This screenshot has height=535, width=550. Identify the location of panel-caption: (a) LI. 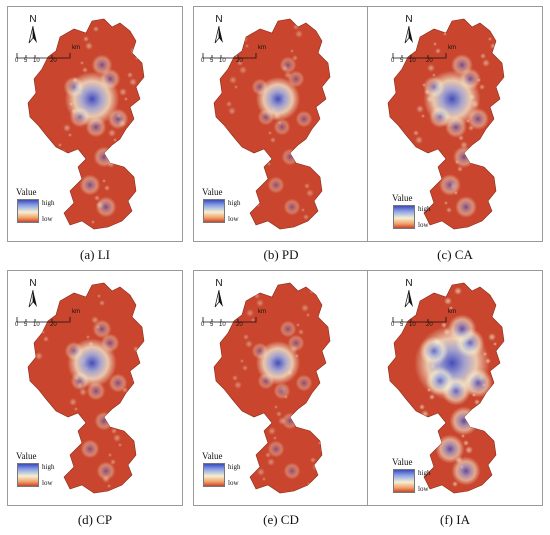
(95, 254).